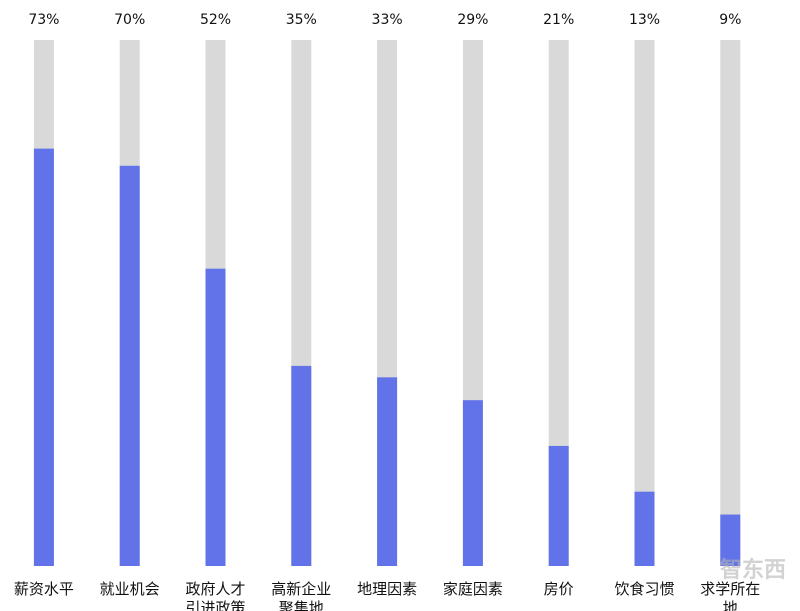  What do you see at coordinates (644, 589) in the screenshot?
I see `x-tick-label: 饮食习惯` at bounding box center [644, 589].